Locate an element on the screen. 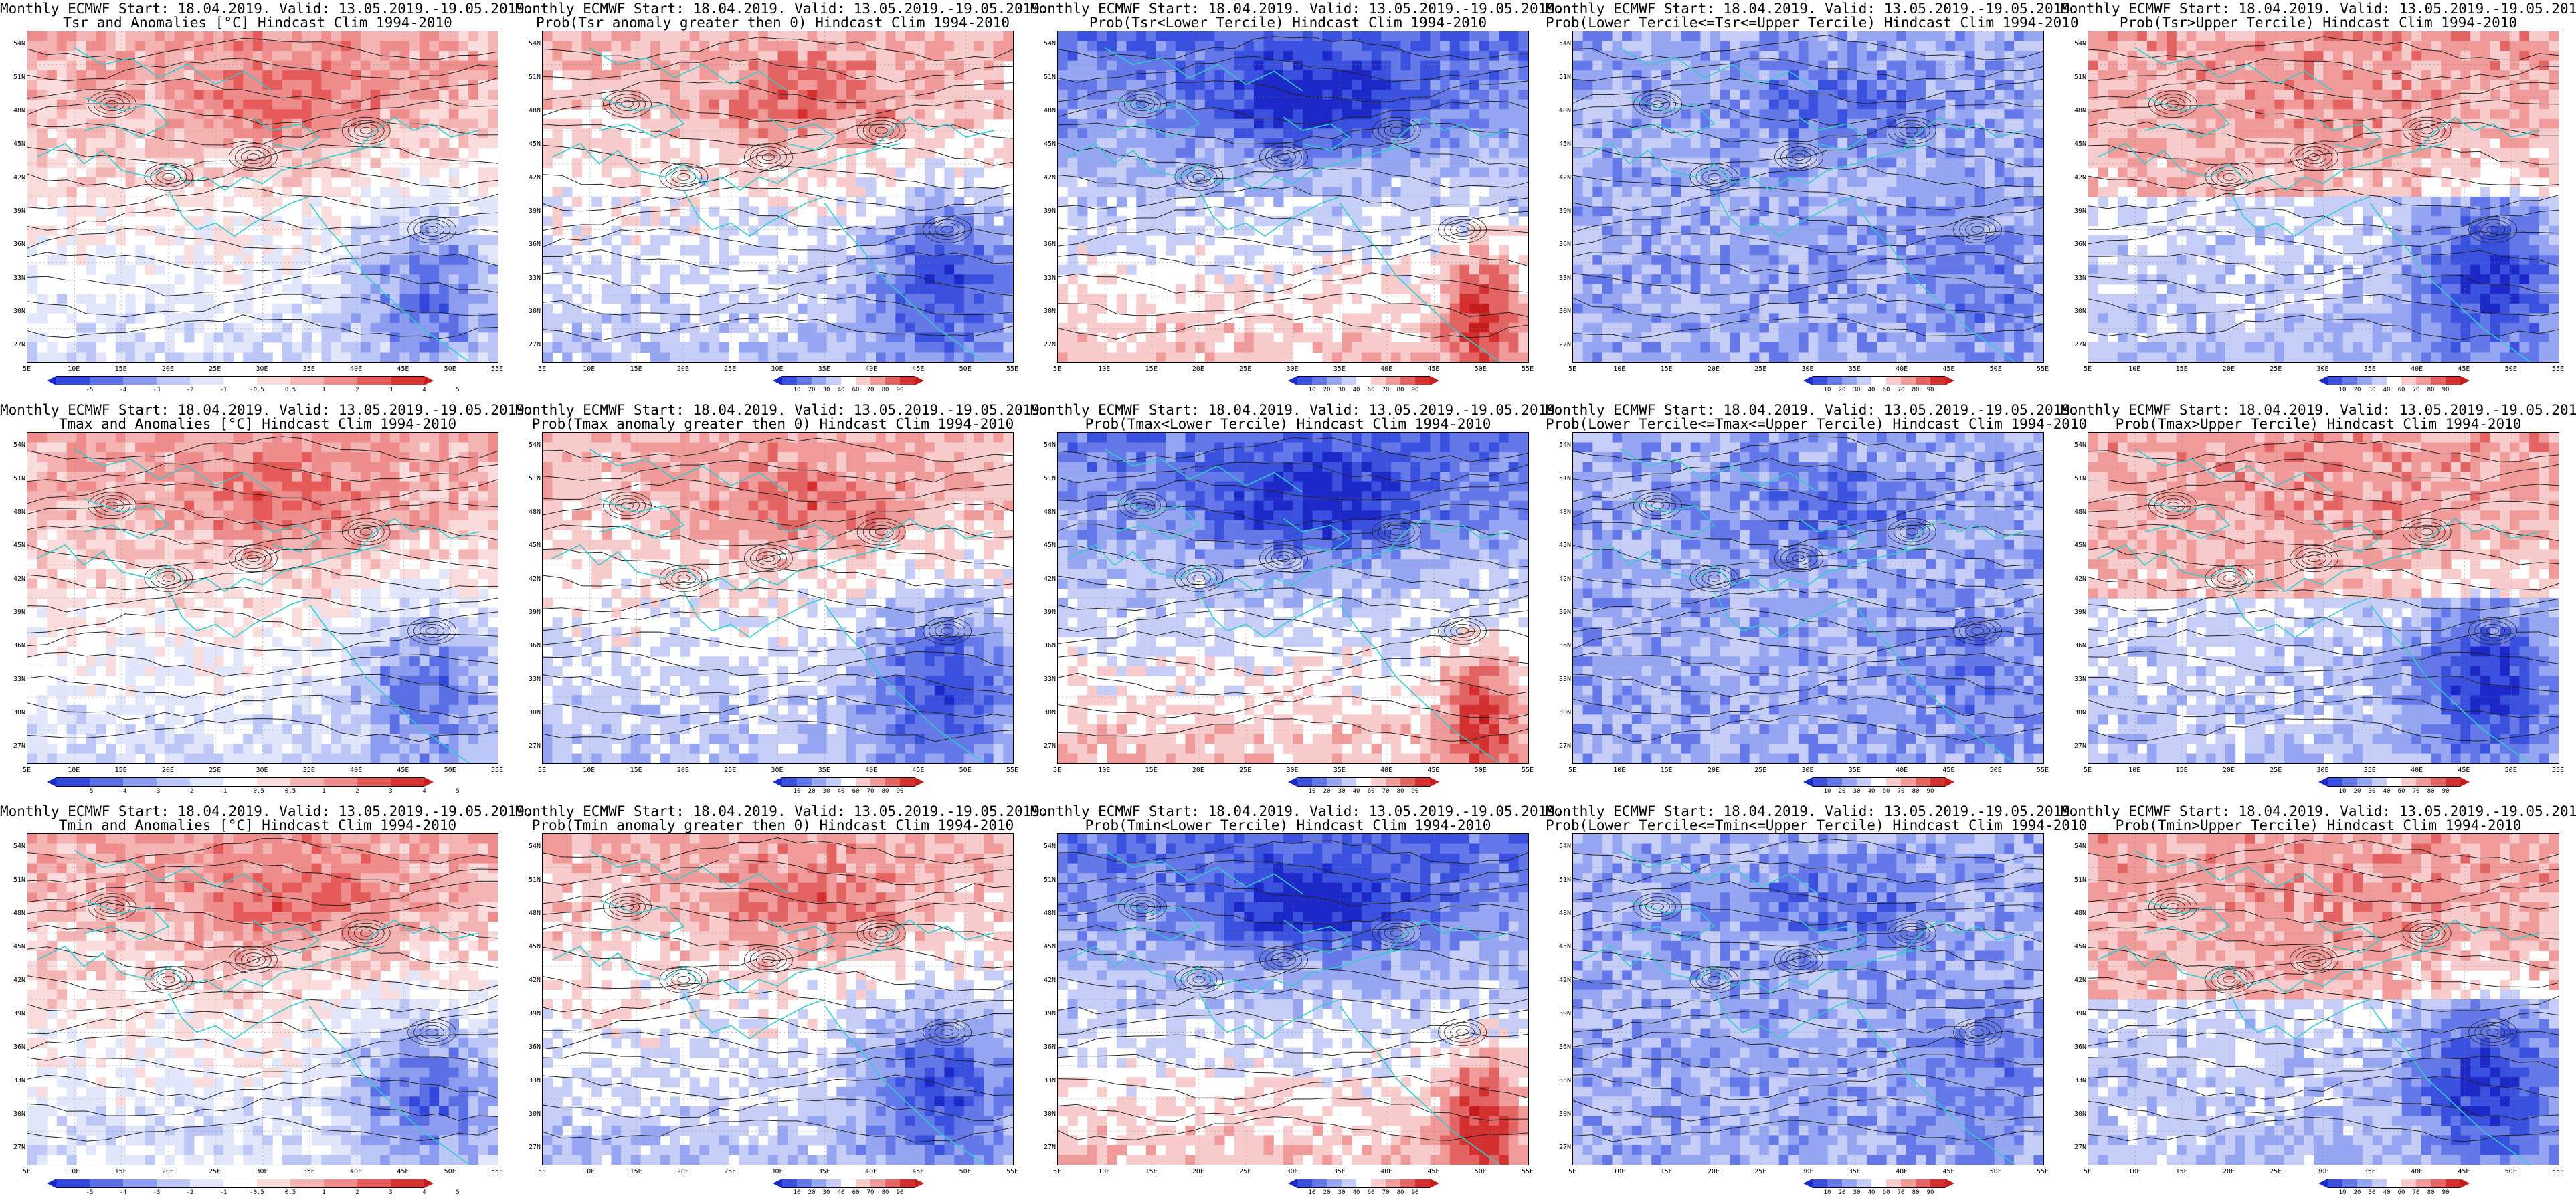 The image size is (2576, 1204). colorbar-segment is located at coordinates (340, 380).